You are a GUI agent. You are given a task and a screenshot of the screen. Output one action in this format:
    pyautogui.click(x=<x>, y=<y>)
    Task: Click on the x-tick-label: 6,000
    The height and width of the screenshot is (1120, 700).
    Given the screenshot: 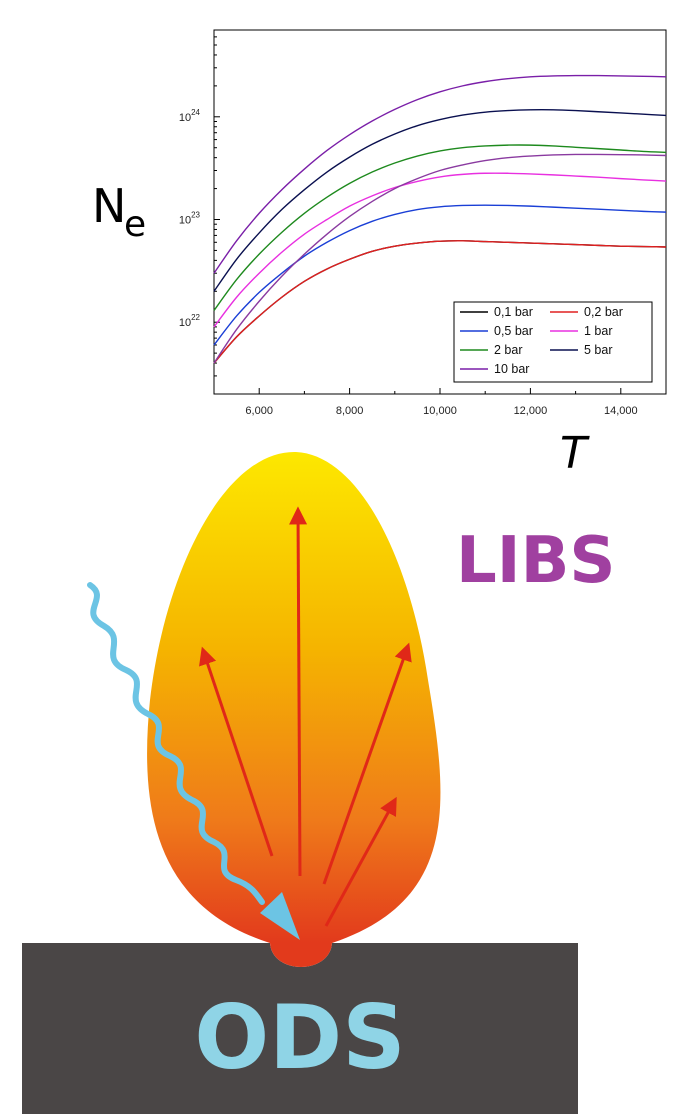 What is the action you would take?
    pyautogui.click(x=259, y=411)
    